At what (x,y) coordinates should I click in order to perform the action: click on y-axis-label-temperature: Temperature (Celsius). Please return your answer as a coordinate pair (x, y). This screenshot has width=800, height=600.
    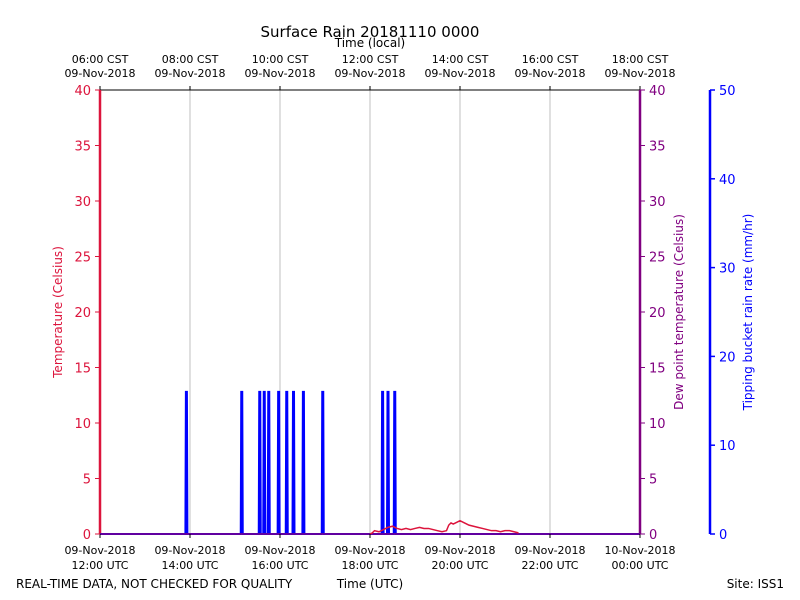
    Looking at the image, I should click on (58, 312).